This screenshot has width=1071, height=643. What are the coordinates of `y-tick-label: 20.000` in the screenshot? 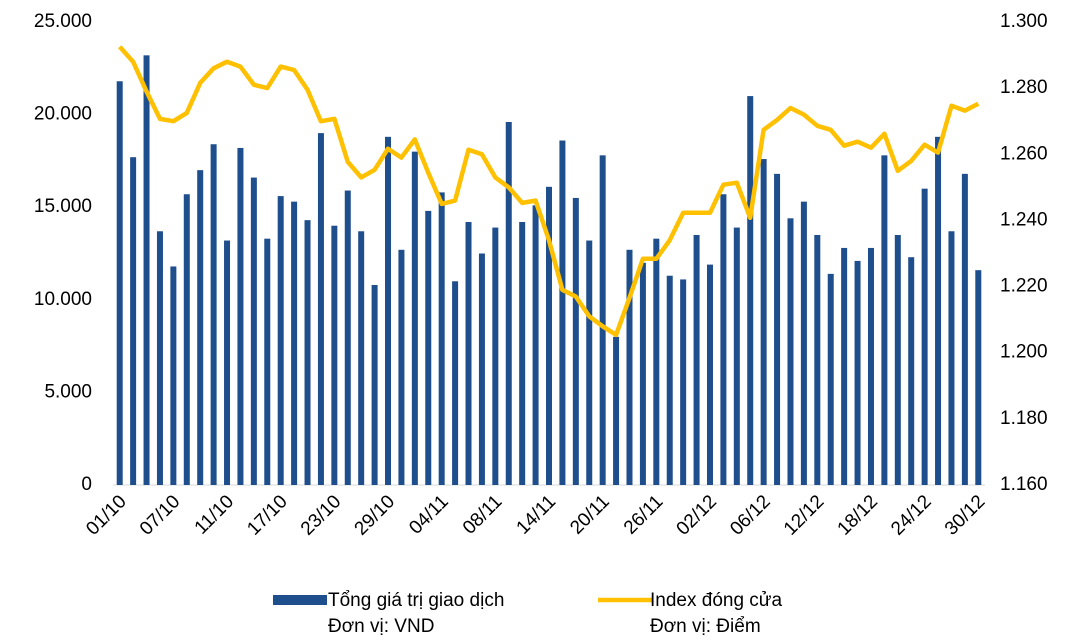 It's located at (63, 114).